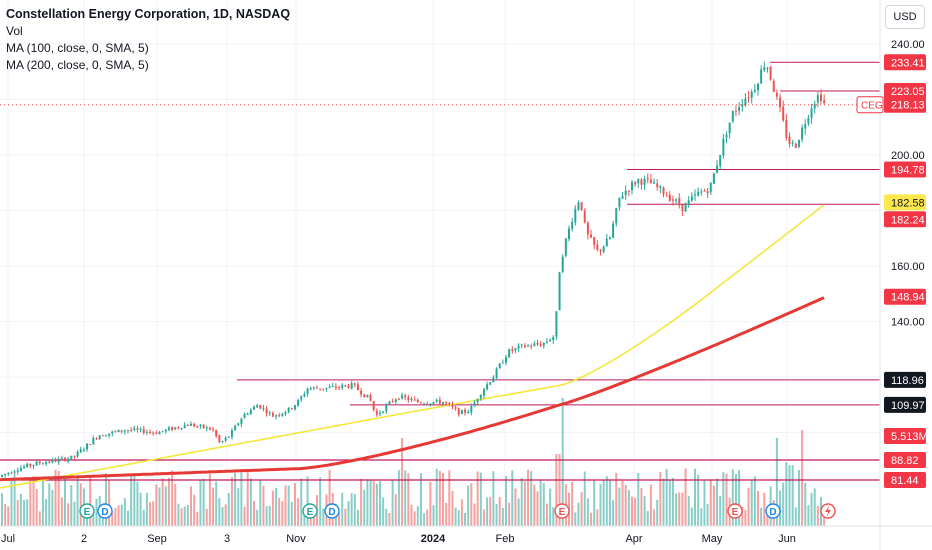  What do you see at coordinates (908, 63) in the screenshot?
I see `price-label: 233.41` at bounding box center [908, 63].